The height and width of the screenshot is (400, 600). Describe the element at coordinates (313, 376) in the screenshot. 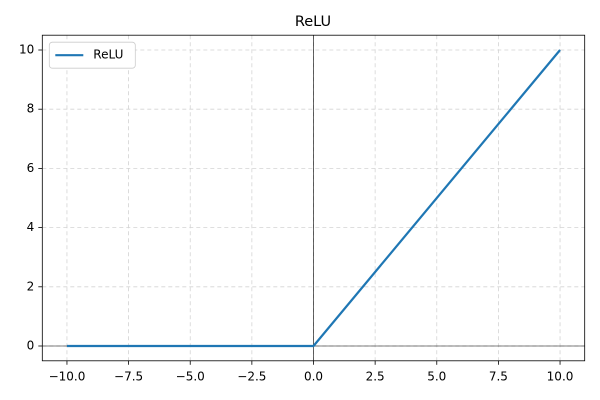

I see `x-tick-label: 0.0` at that location.